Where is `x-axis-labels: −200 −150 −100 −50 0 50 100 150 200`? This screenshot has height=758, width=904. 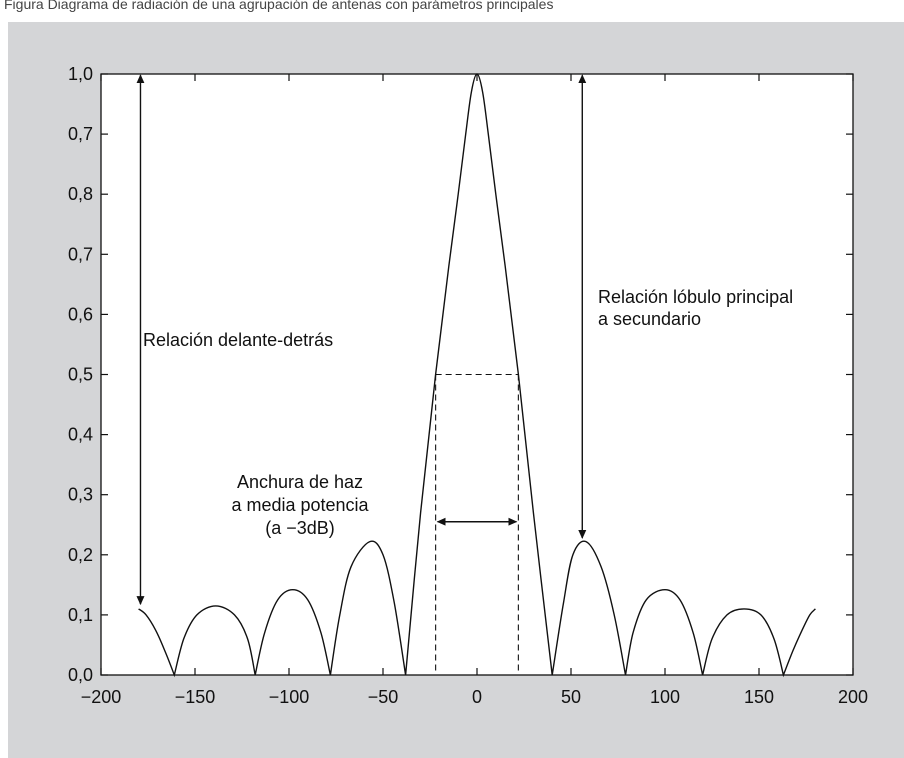 x-axis-labels: −200 −150 −100 −50 0 50 100 150 200 is located at coordinates (474, 697).